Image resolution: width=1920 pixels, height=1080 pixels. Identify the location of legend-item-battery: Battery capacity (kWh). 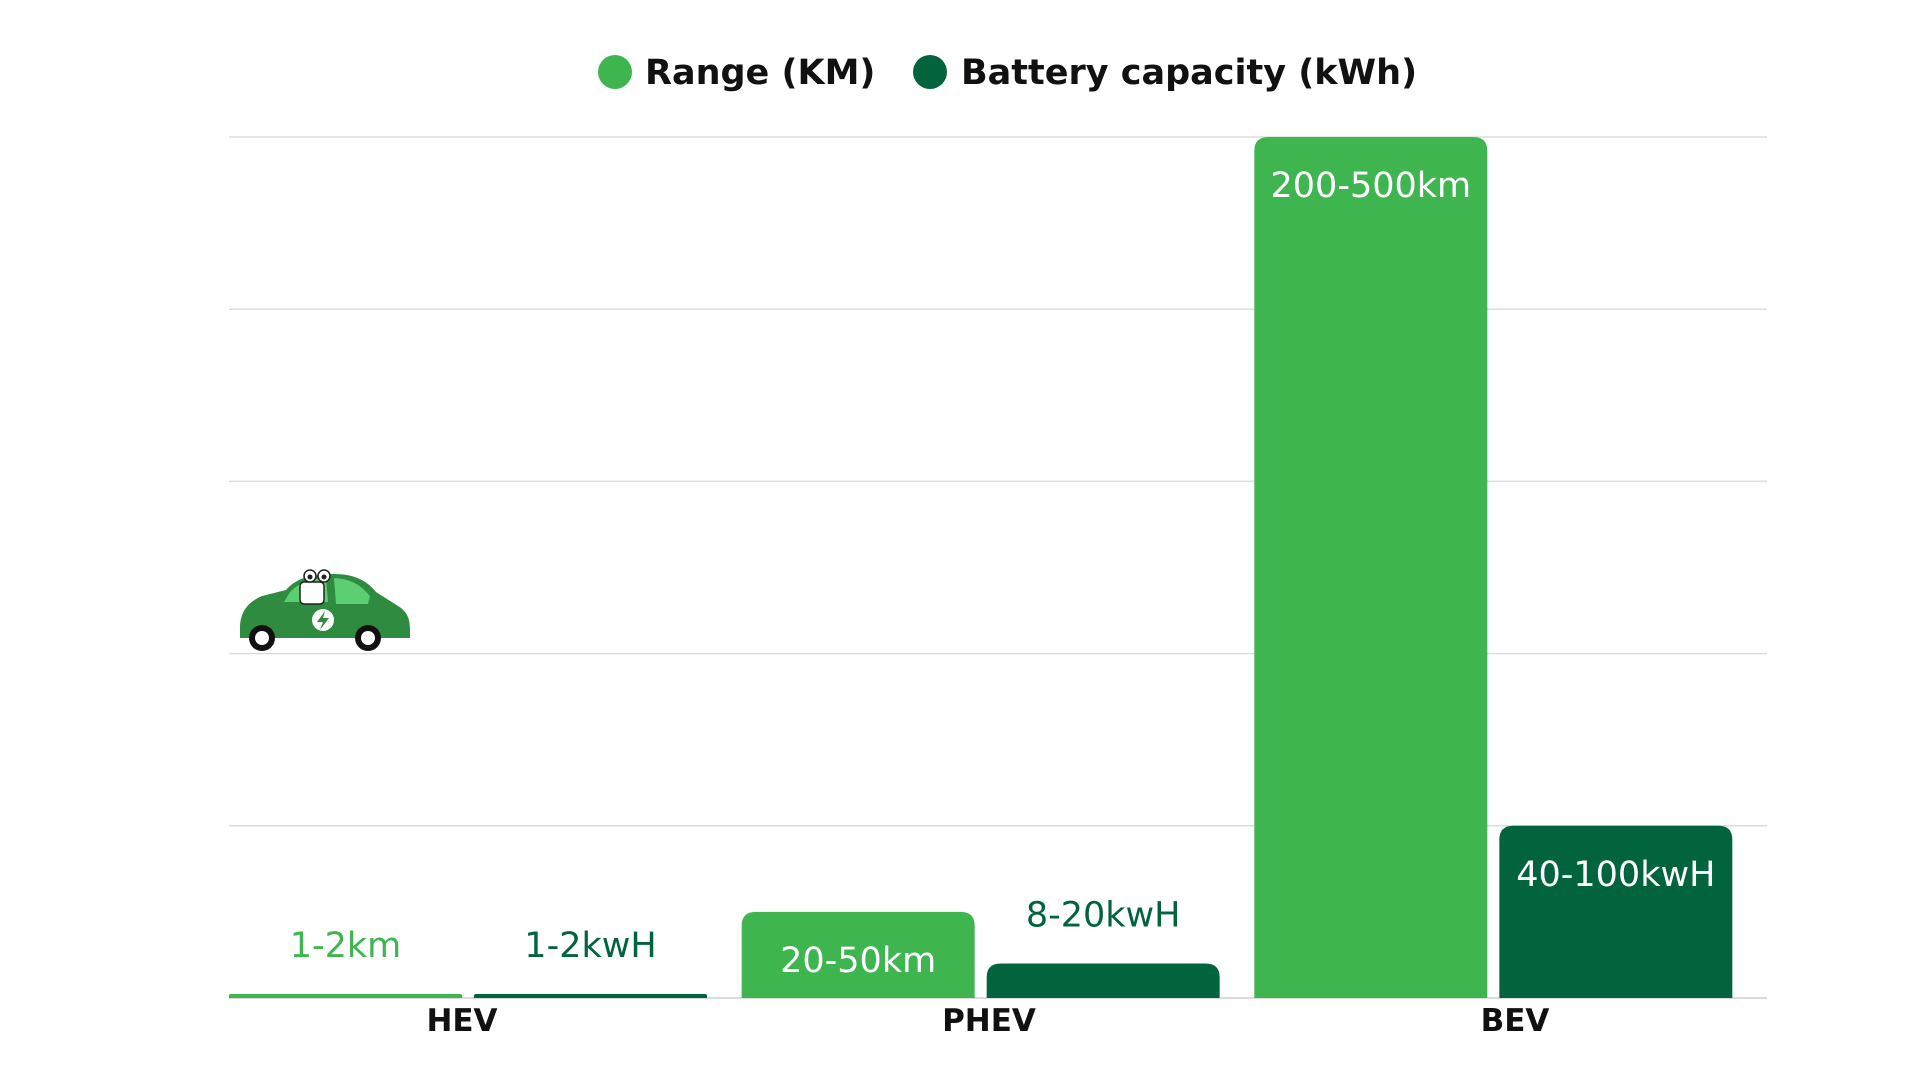
(1165, 73).